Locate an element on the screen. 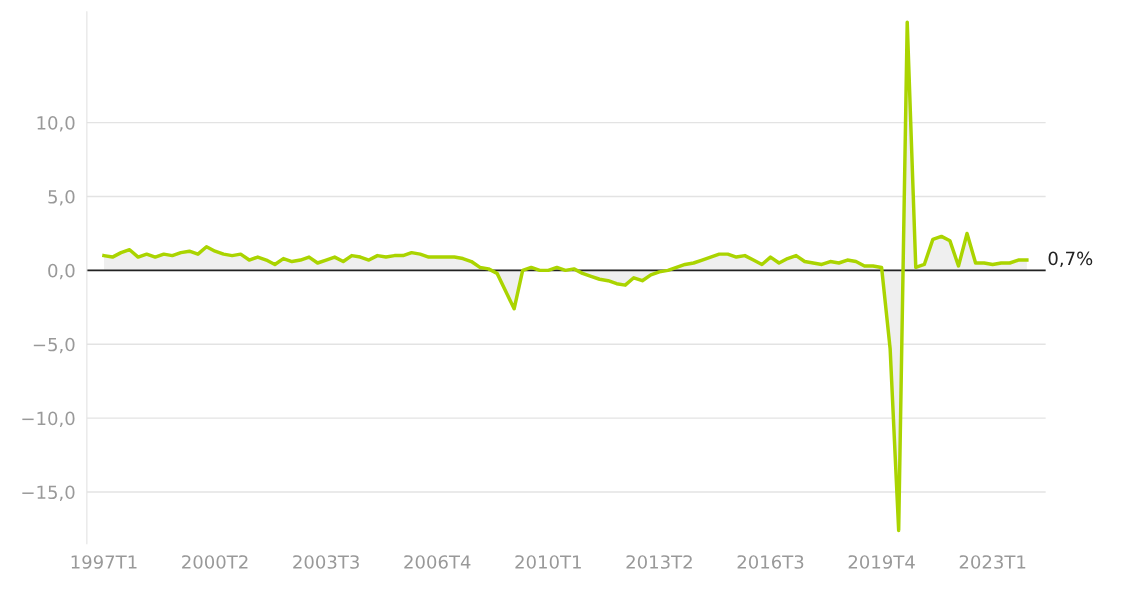  x-tick-label: 2019T4 is located at coordinates (881, 562).